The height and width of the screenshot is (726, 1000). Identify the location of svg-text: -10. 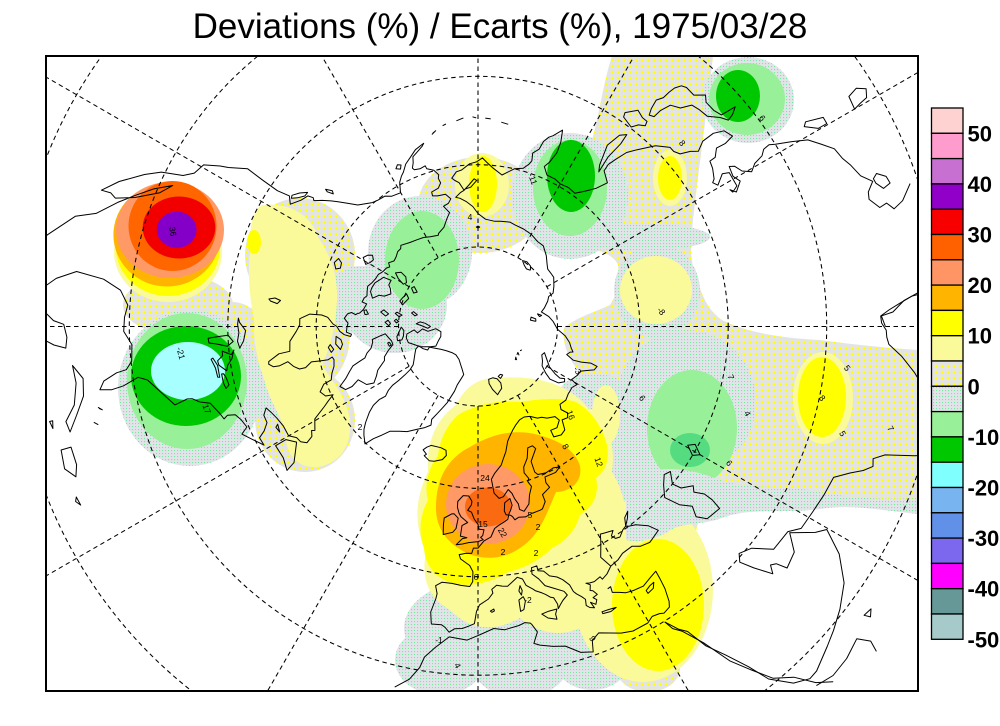
(984, 437).